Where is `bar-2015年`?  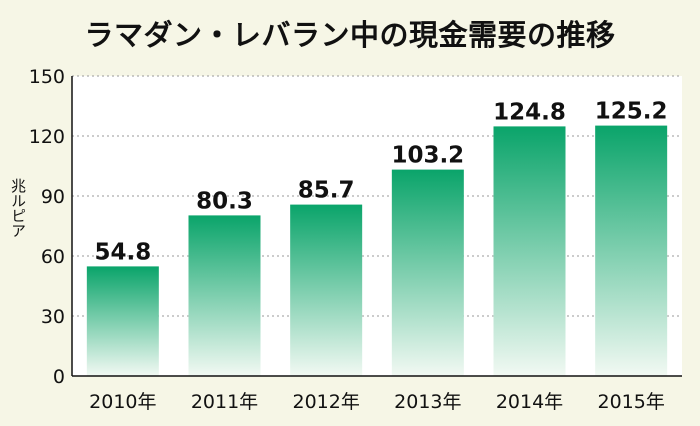 bar-2015年 is located at coordinates (631, 250).